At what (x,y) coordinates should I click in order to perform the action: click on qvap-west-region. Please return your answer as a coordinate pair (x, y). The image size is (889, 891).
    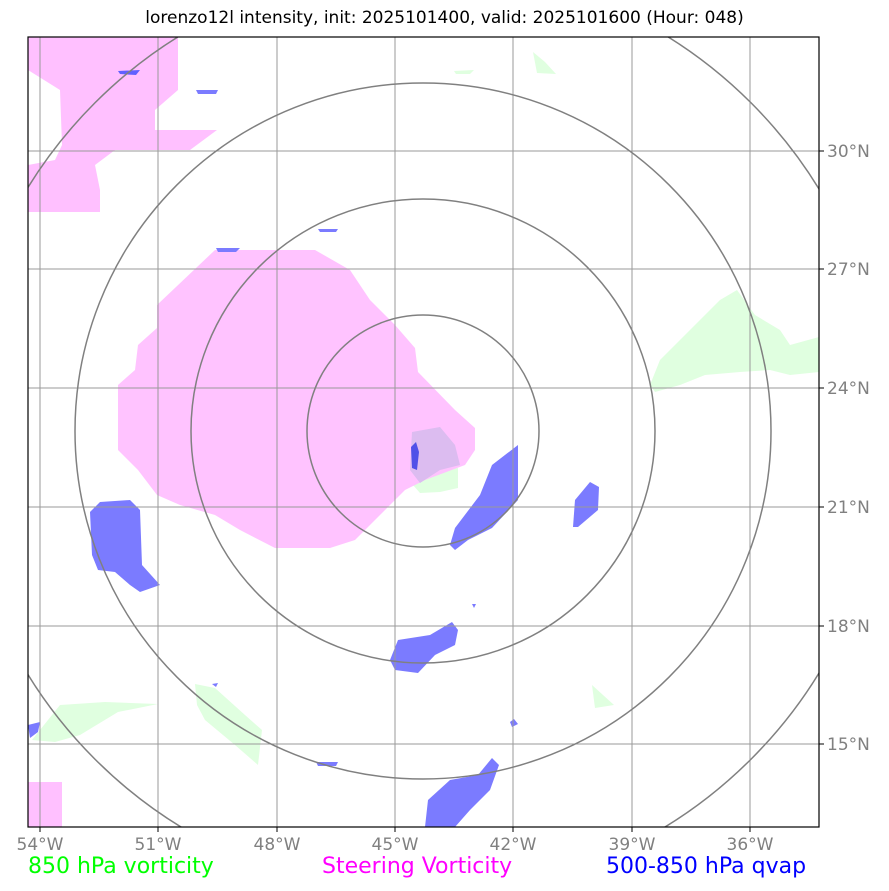
    Looking at the image, I should click on (125, 546).